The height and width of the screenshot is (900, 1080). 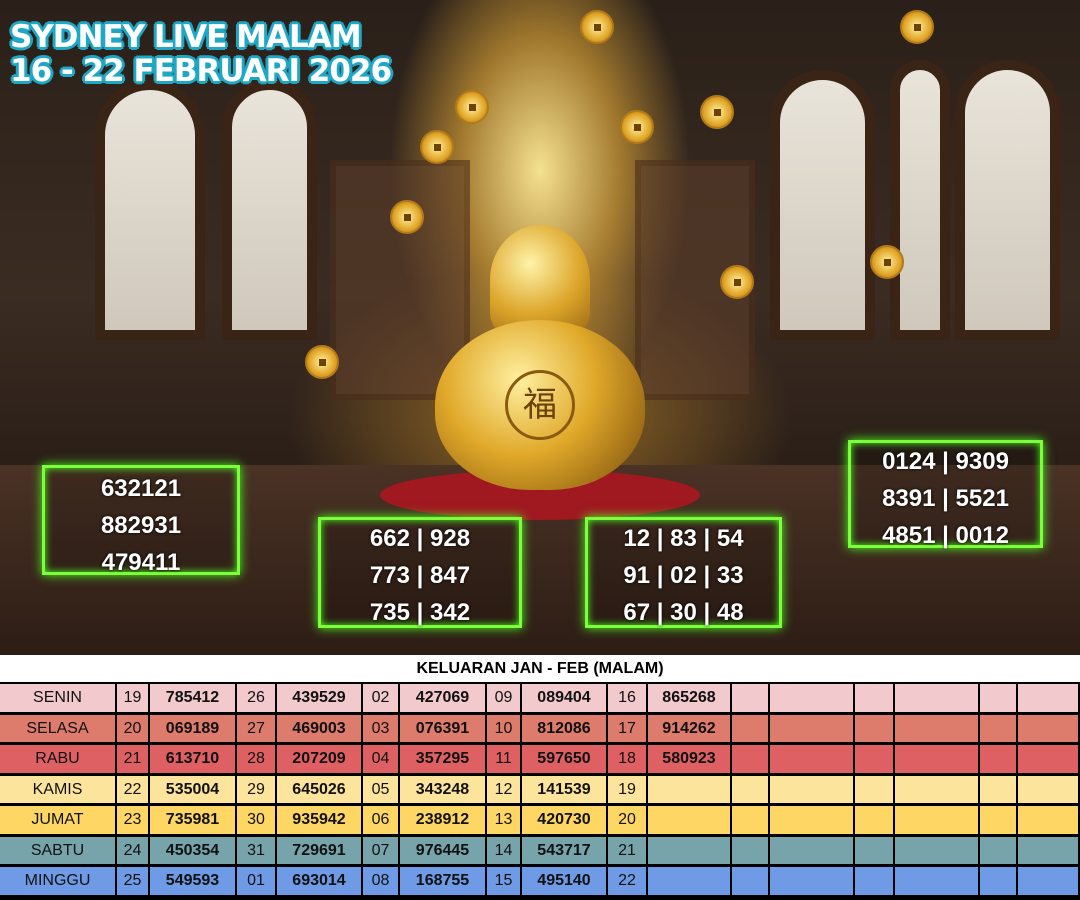 What do you see at coordinates (193, 789) in the screenshot?
I see `result-cell: 535004` at bounding box center [193, 789].